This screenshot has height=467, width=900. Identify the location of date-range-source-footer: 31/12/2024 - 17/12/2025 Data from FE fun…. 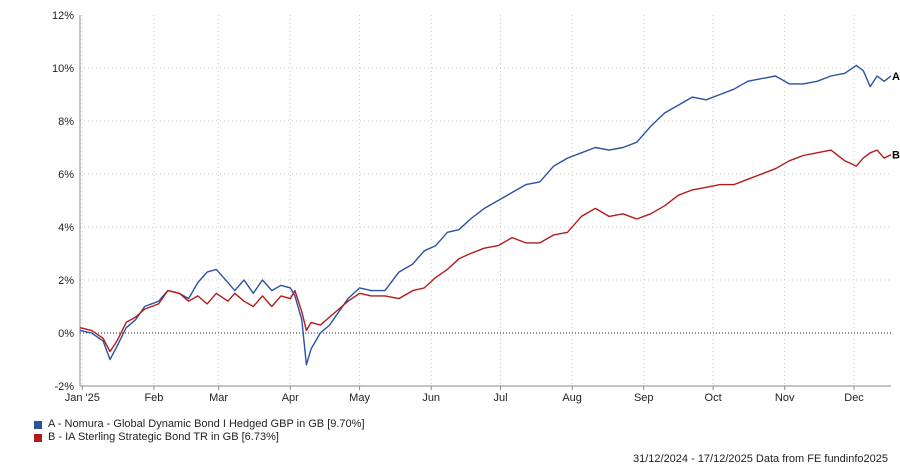
(760, 459).